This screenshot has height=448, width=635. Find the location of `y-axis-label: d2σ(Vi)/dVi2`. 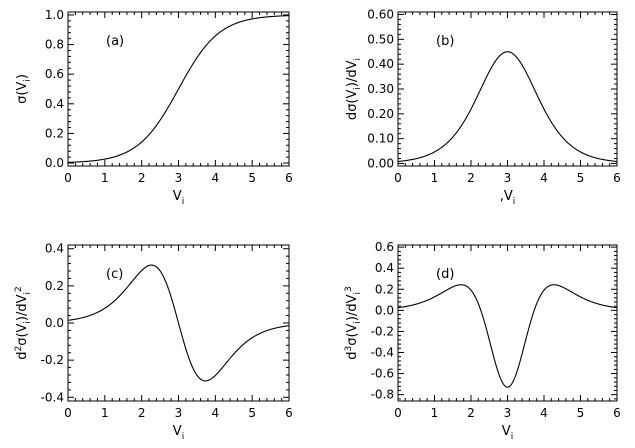

y-axis-label: d2σ(Vi)/dVi2 is located at coordinates (23, 323).